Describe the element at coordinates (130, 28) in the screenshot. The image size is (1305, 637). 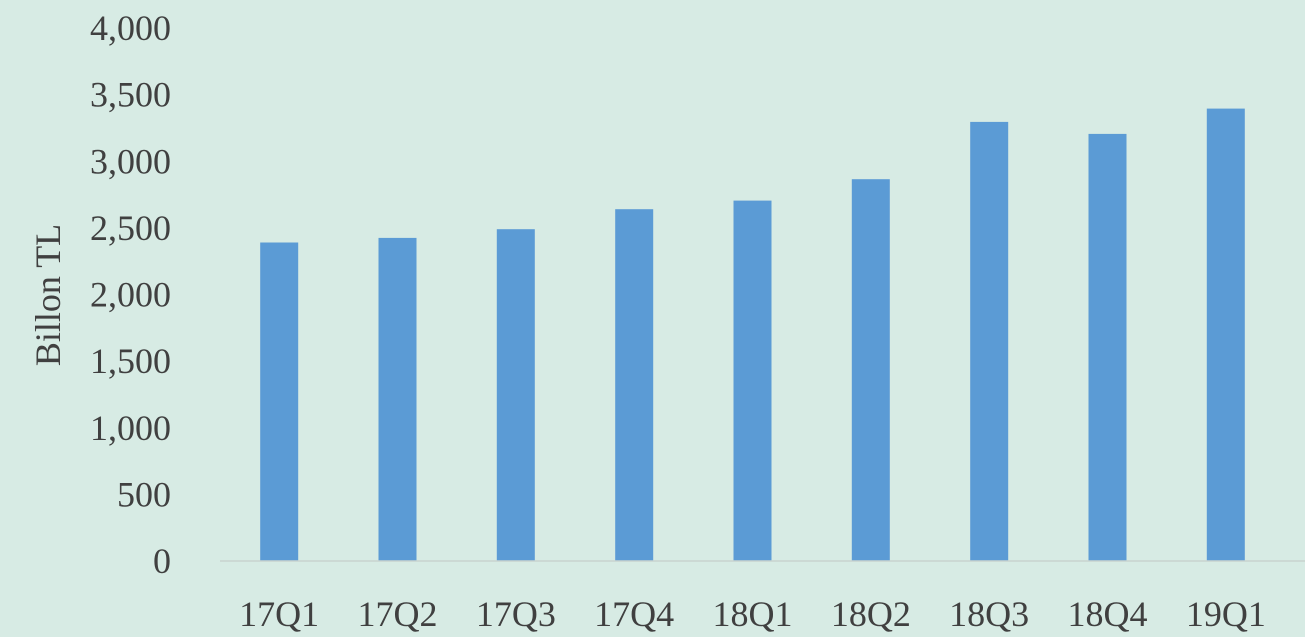
I see `y-tick-label: 4,000` at that location.